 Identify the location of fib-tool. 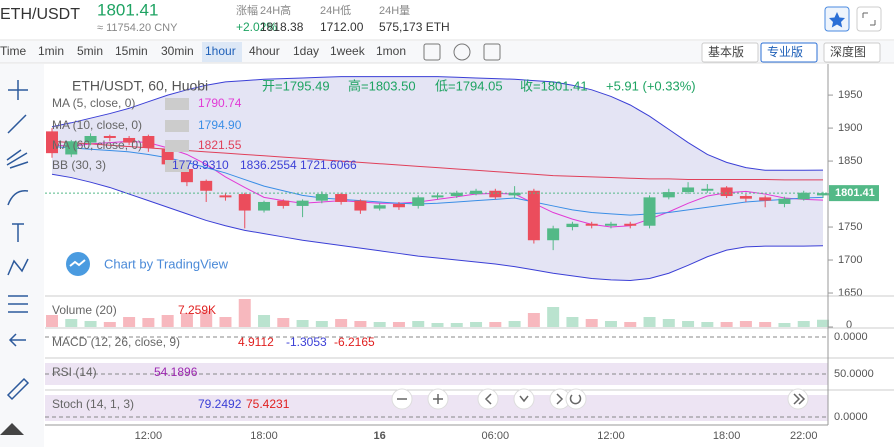
(17, 159).